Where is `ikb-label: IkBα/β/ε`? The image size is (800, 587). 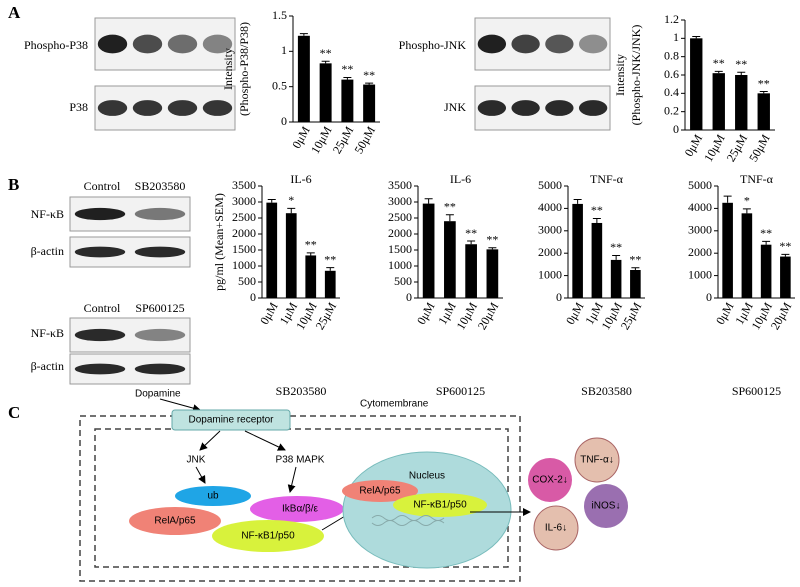 ikb-label: IkBα/β/ε is located at coordinates (300, 509).